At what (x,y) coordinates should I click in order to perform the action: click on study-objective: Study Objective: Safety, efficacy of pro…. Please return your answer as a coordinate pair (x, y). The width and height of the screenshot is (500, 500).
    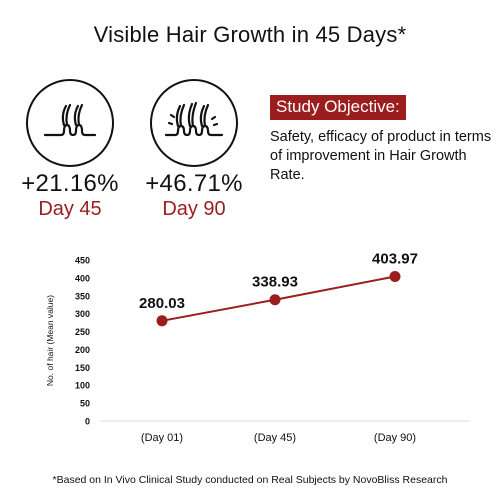
    Looking at the image, I should click on (382, 140).